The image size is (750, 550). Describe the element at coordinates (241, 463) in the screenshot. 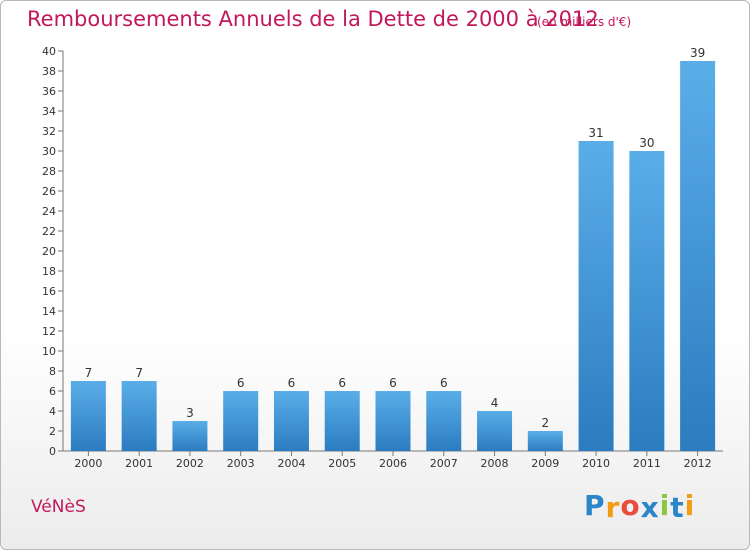

I see `x-tick-label: 2003` at that location.